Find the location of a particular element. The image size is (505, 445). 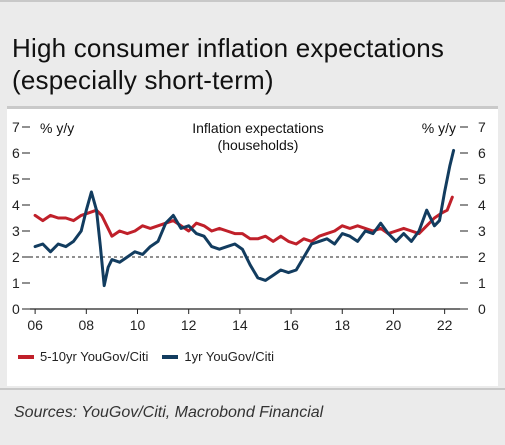

y-tick-label-left: 1 is located at coordinates (16, 283).